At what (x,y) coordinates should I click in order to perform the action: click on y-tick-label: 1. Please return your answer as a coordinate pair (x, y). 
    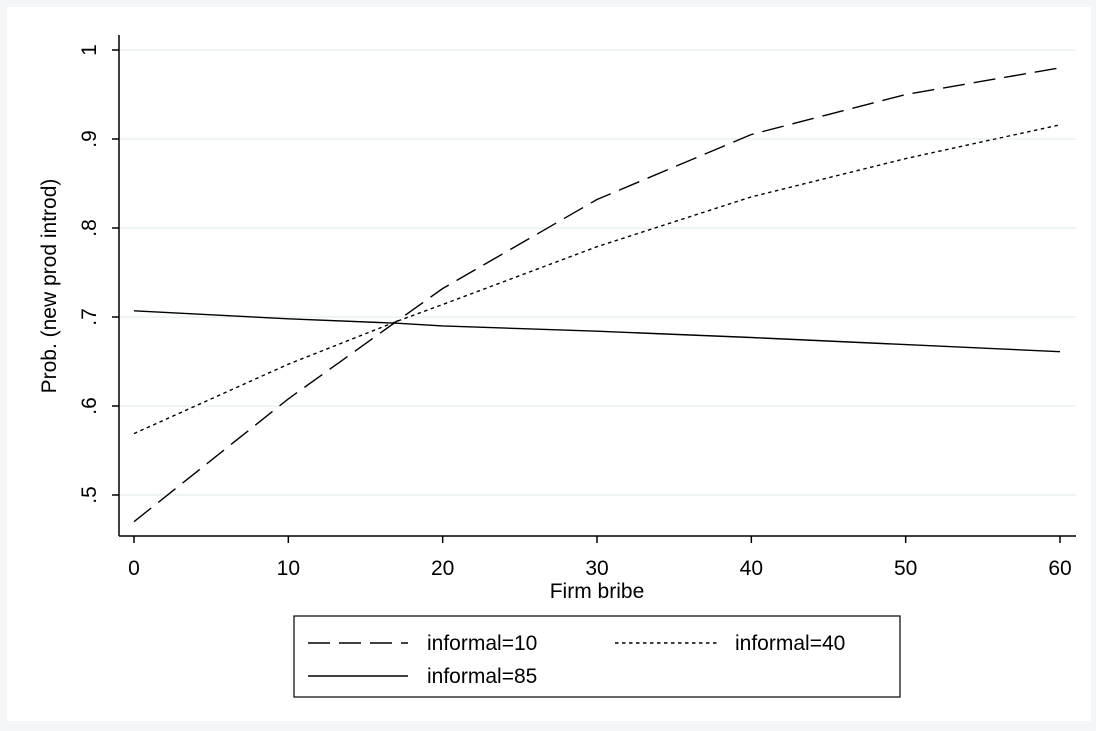
    Looking at the image, I should click on (89, 50).